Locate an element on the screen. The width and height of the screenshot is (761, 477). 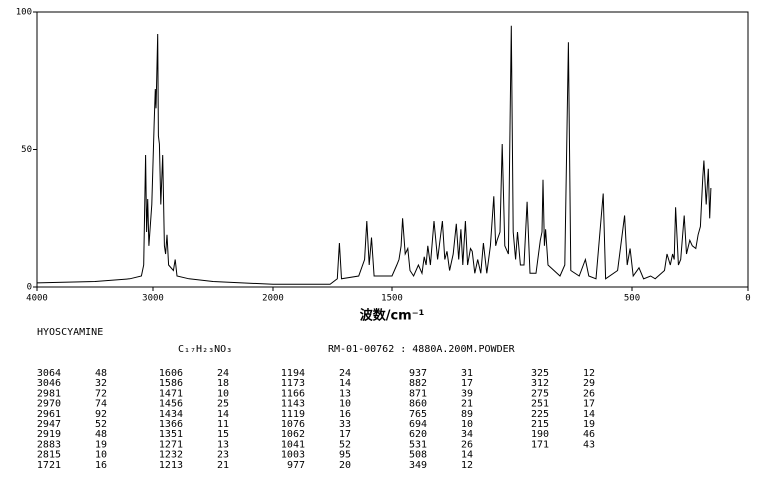
reference: RM-01-00762 : 4880A.200M.POWDER is located at coordinates (422, 349).